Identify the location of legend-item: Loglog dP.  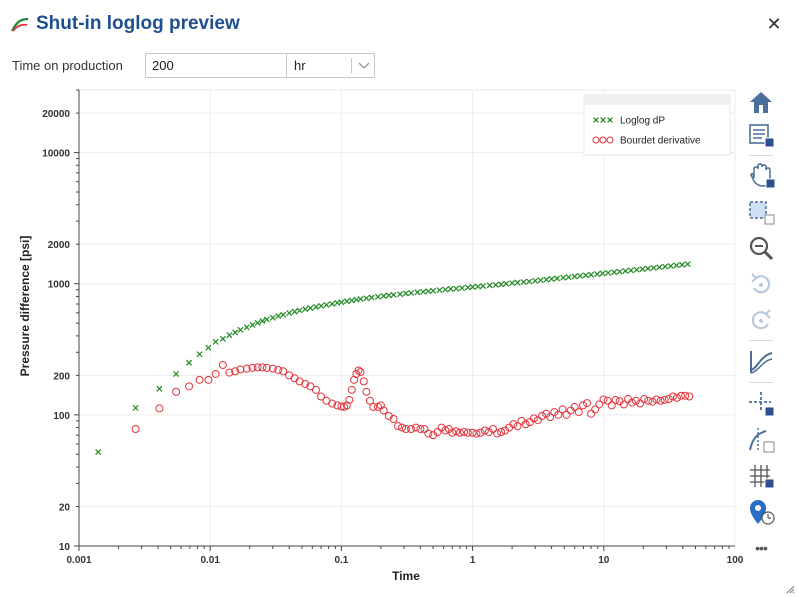
(629, 121).